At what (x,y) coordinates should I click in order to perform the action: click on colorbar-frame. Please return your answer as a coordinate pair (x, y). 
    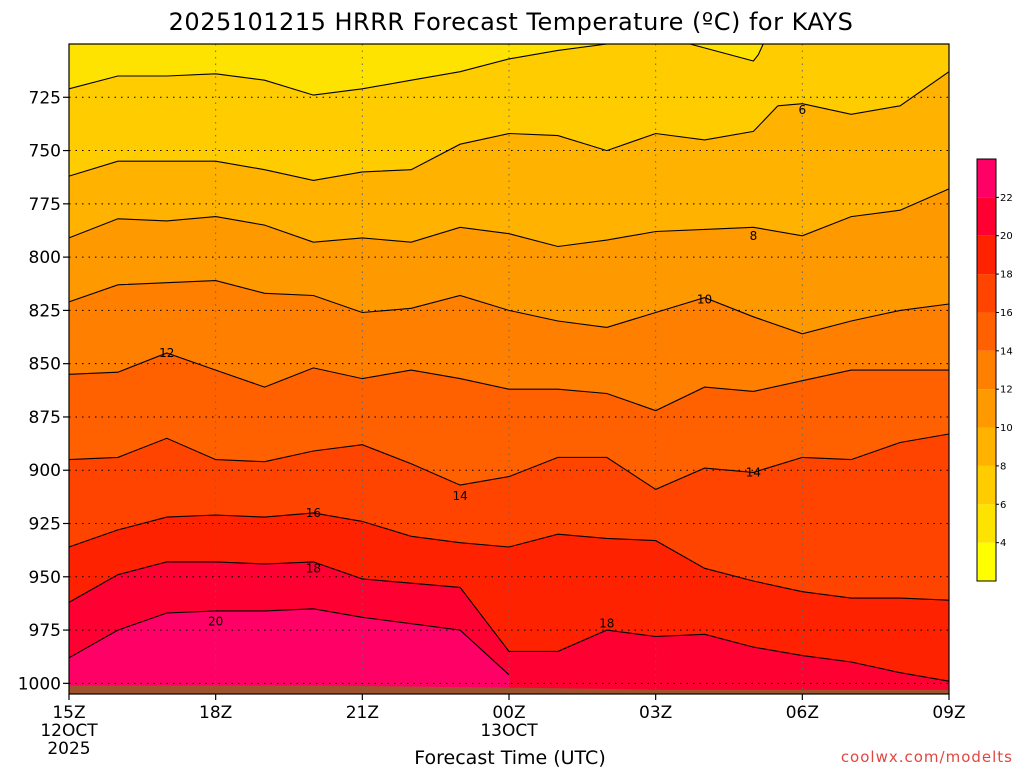
    Looking at the image, I should click on (986, 370).